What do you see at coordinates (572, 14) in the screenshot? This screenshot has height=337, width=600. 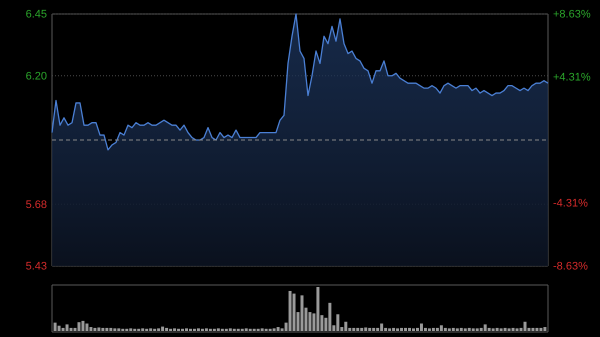 I see `y2-tick-label: +8.63%` at bounding box center [572, 14].